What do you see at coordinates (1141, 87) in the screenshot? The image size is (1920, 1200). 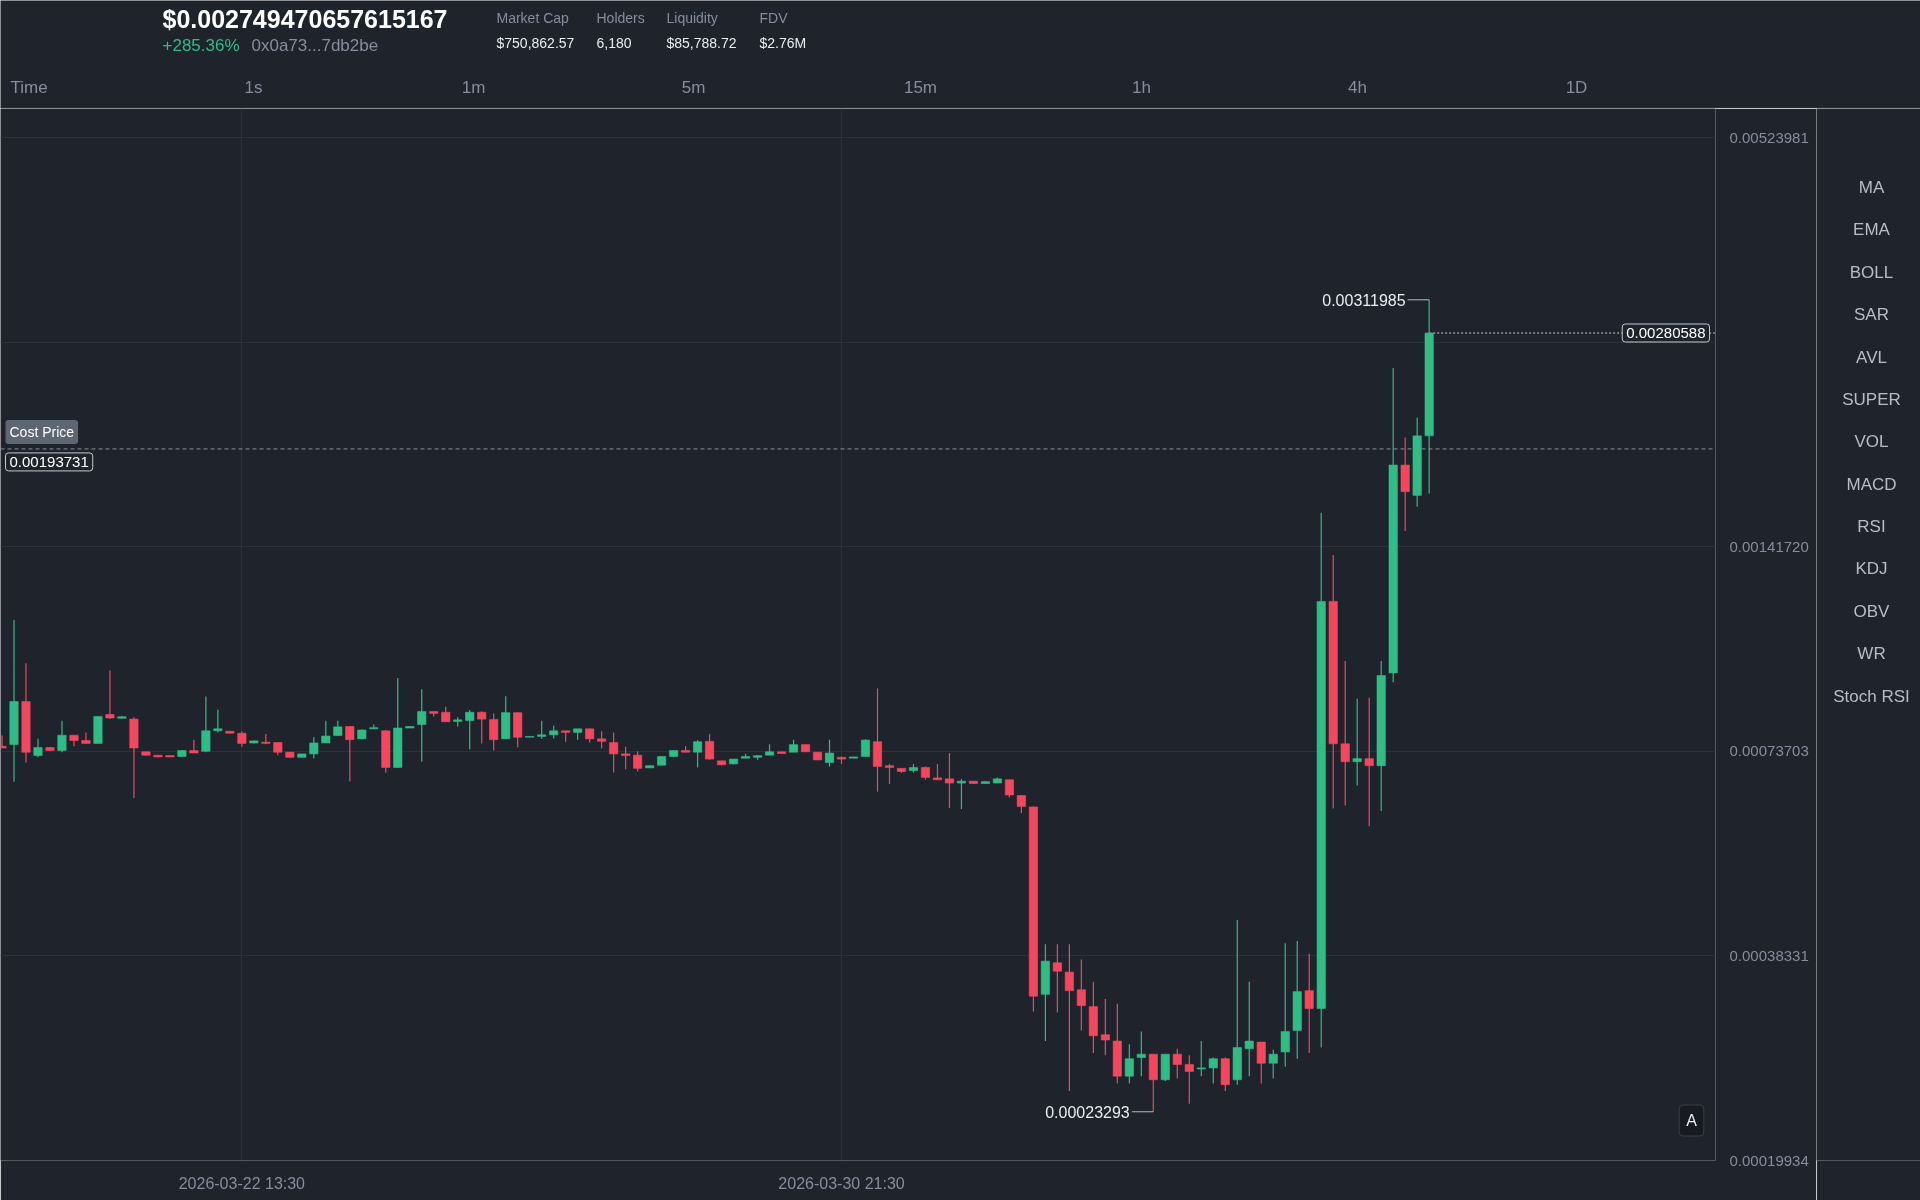 I see `text: 1h` at bounding box center [1141, 87].